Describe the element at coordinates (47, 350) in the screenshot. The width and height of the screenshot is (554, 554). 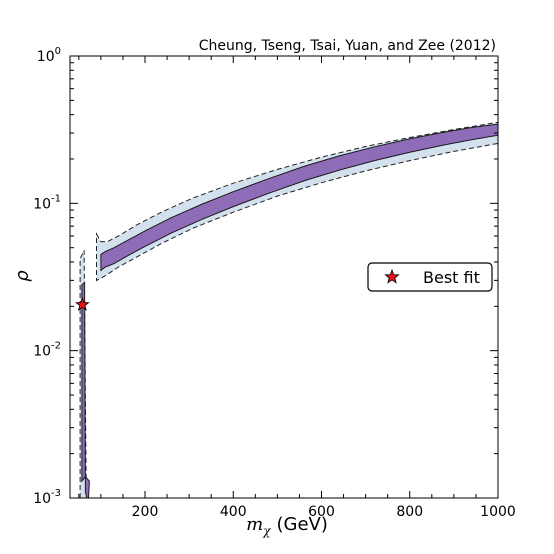
I see `y-tick-label: 10⁻²` at that location.